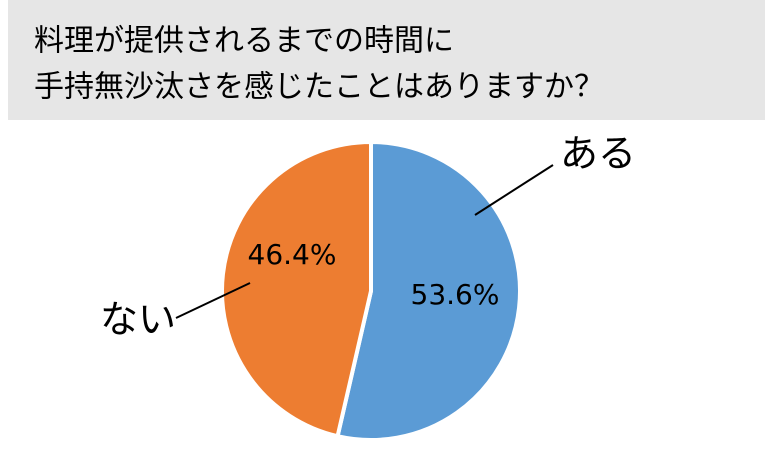 The image size is (775, 450). What do you see at coordinates (598, 154) in the screenshot?
I see `category-label: ある` at bounding box center [598, 154].